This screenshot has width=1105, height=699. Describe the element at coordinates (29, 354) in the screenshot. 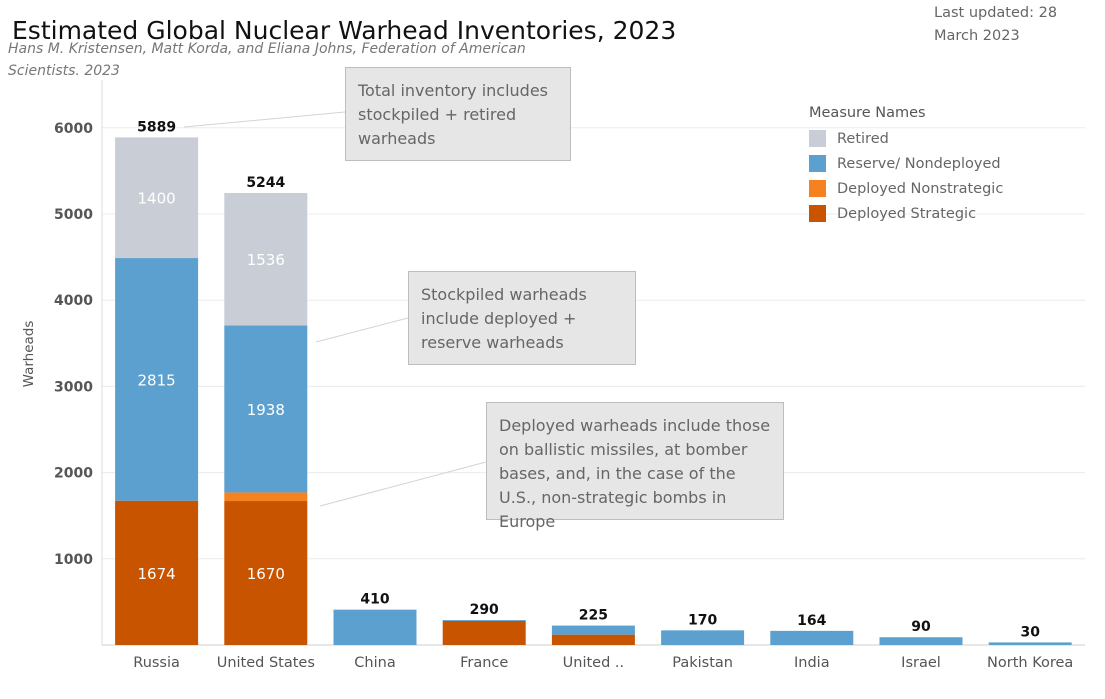

I see `y-axis-title: Warheads` at that location.